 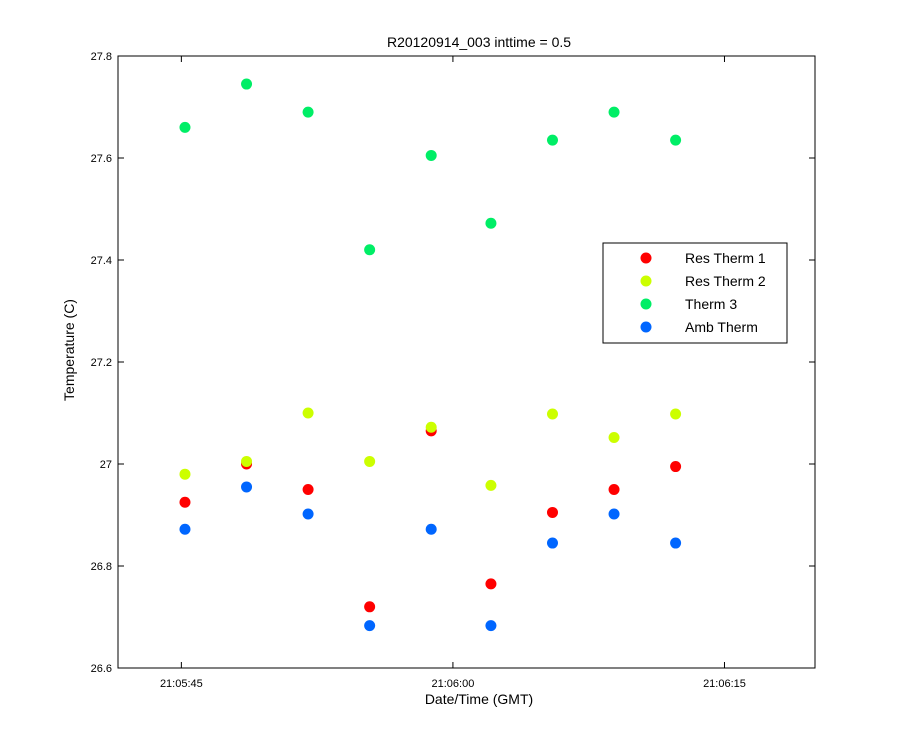 I want to click on y-tick-label: 27.2, so click(x=101, y=363).